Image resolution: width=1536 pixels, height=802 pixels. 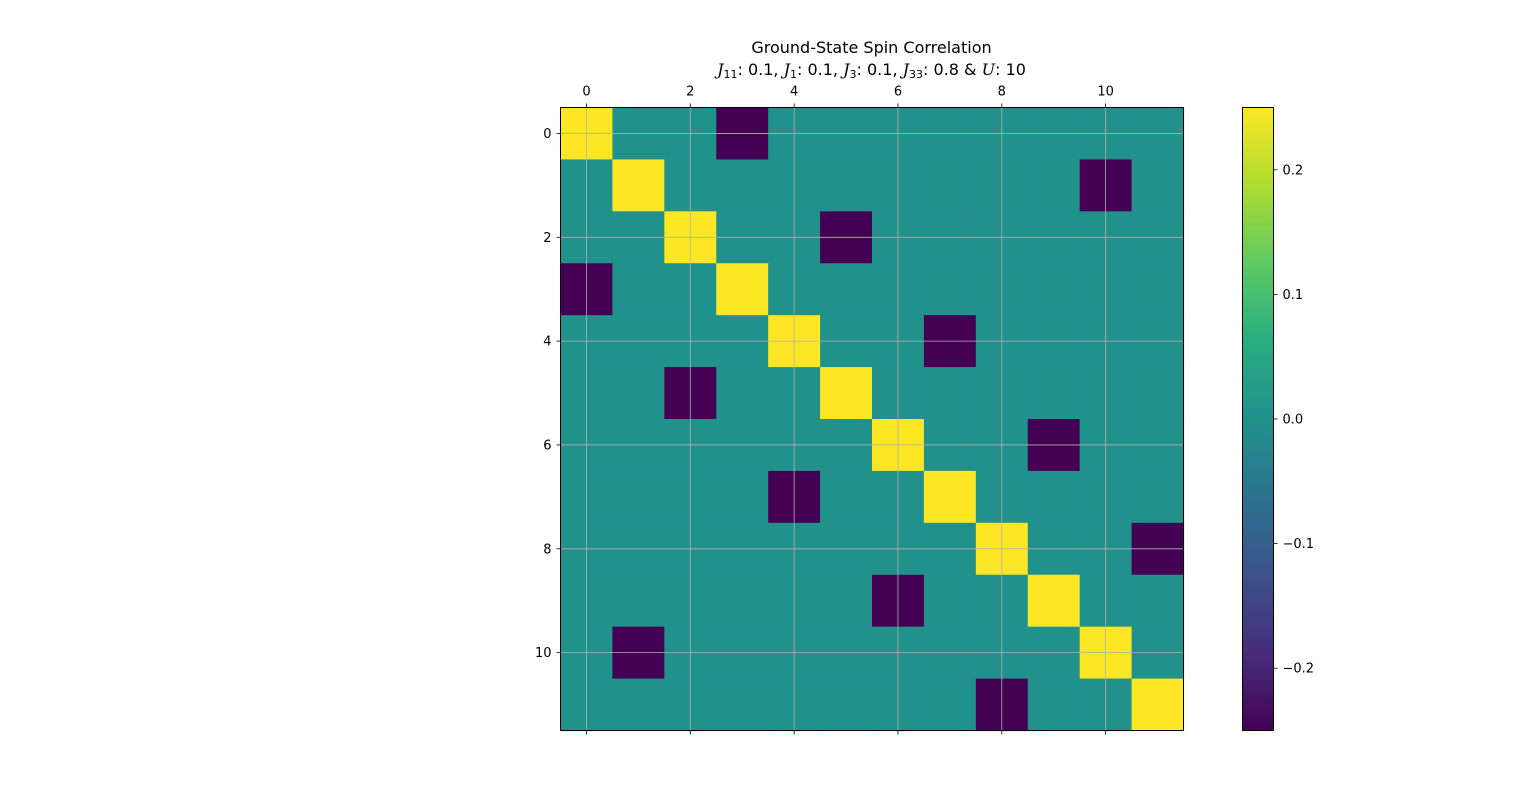 What do you see at coordinates (1258, 419) in the screenshot?
I see `colorbar` at bounding box center [1258, 419].